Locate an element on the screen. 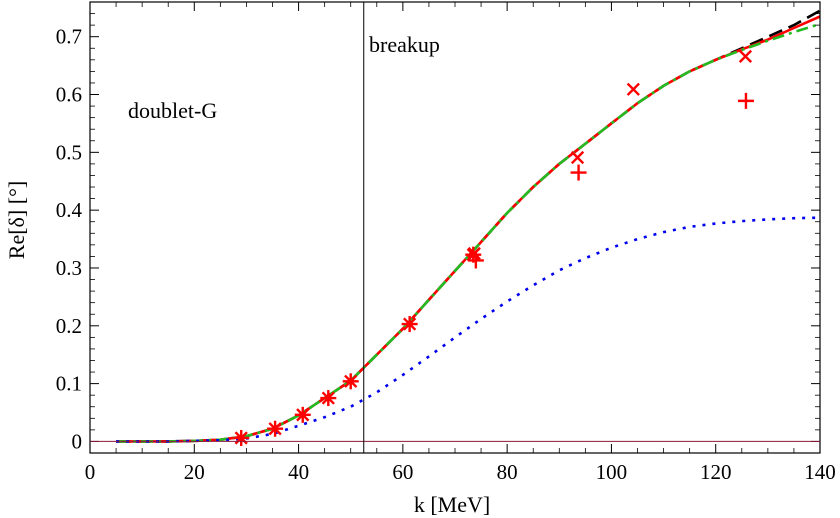 This screenshot has width=840, height=518. x-axis-title: k [MeV] is located at coordinates (452, 504).